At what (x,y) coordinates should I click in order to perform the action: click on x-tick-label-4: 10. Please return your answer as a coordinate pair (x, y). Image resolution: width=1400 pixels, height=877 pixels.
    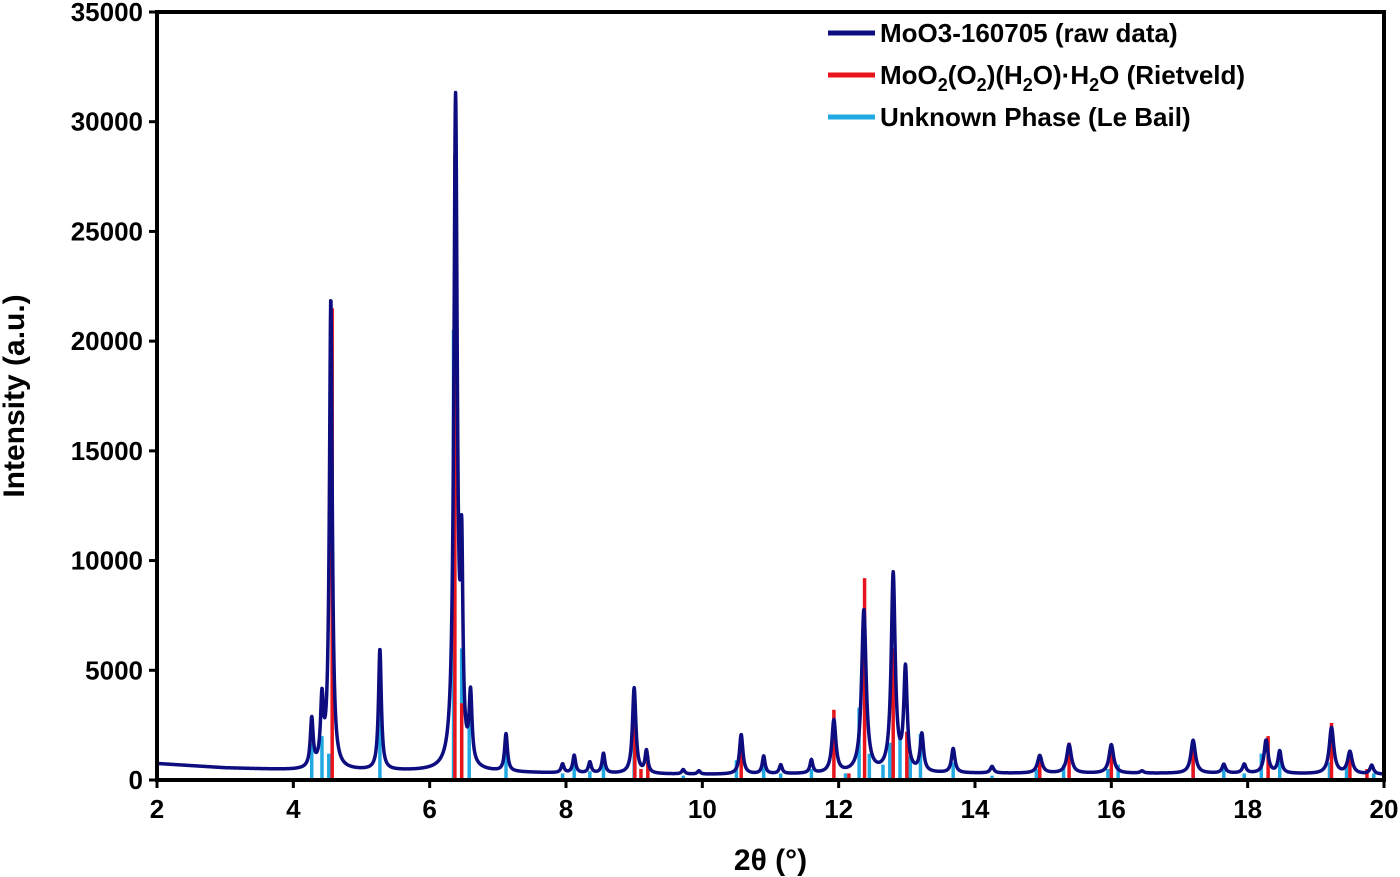
    Looking at the image, I should click on (702, 809).